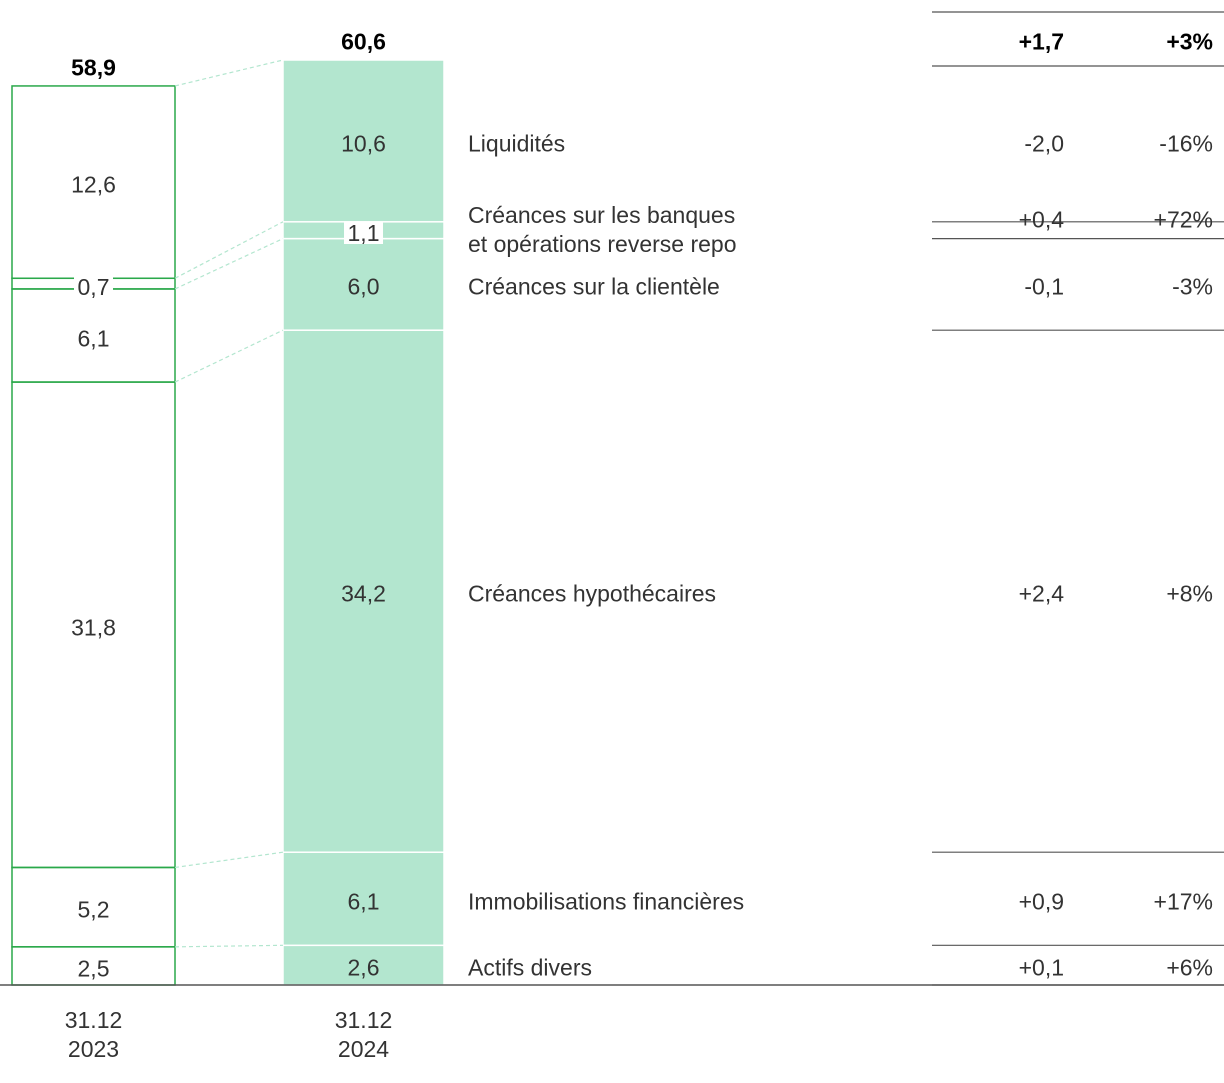 The height and width of the screenshot is (1083, 1224). Describe the element at coordinates (1183, 901) in the screenshot. I see `change-pct: +17%` at that location.